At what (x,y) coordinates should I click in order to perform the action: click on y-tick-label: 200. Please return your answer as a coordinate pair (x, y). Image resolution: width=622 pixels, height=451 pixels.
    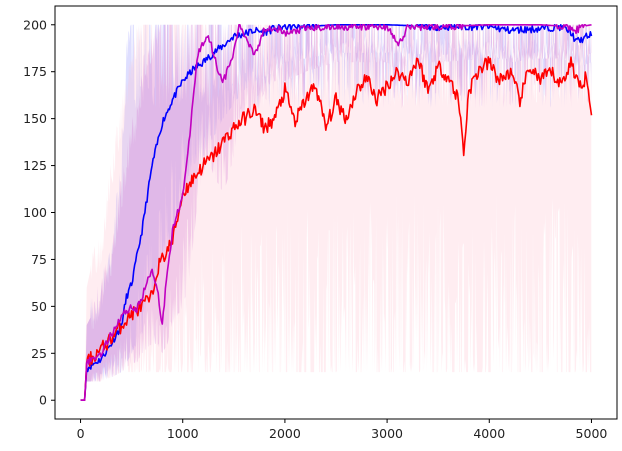
    Looking at the image, I should click on (35, 24).